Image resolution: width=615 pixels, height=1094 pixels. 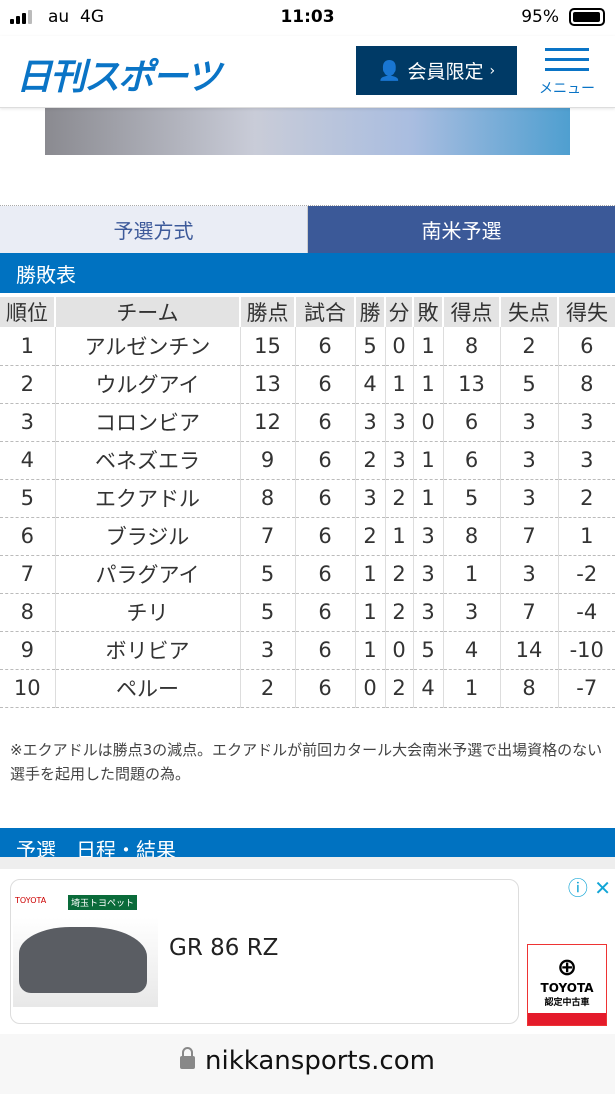 What do you see at coordinates (147, 312) in the screenshot?
I see `column-header: チーム` at bounding box center [147, 312].